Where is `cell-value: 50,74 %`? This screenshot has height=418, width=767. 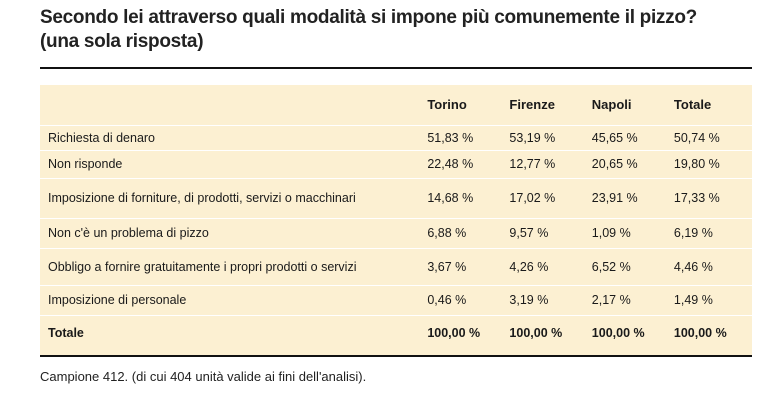 cell-value: 50,74 % is located at coordinates (710, 137).